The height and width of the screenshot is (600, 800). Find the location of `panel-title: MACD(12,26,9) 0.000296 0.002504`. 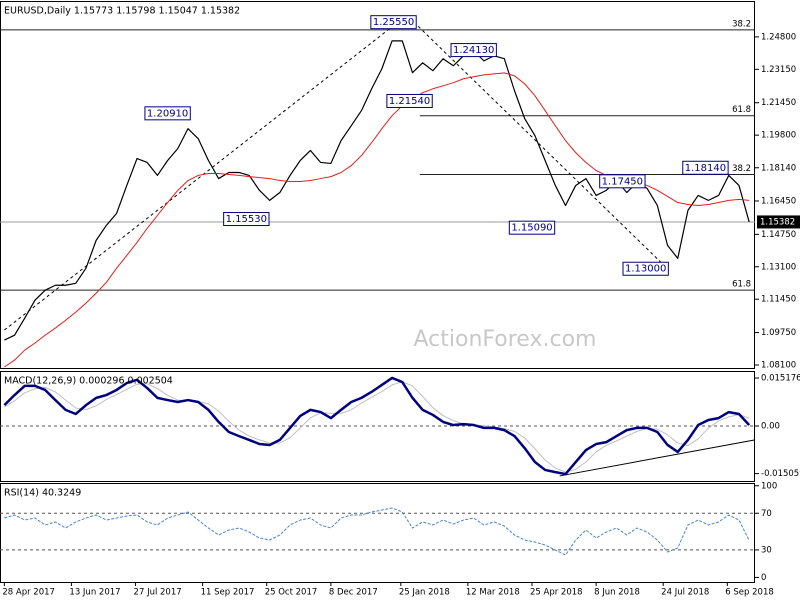

panel-title: MACD(12,26,9) 0.000296 0.002504 is located at coordinates (88, 381).